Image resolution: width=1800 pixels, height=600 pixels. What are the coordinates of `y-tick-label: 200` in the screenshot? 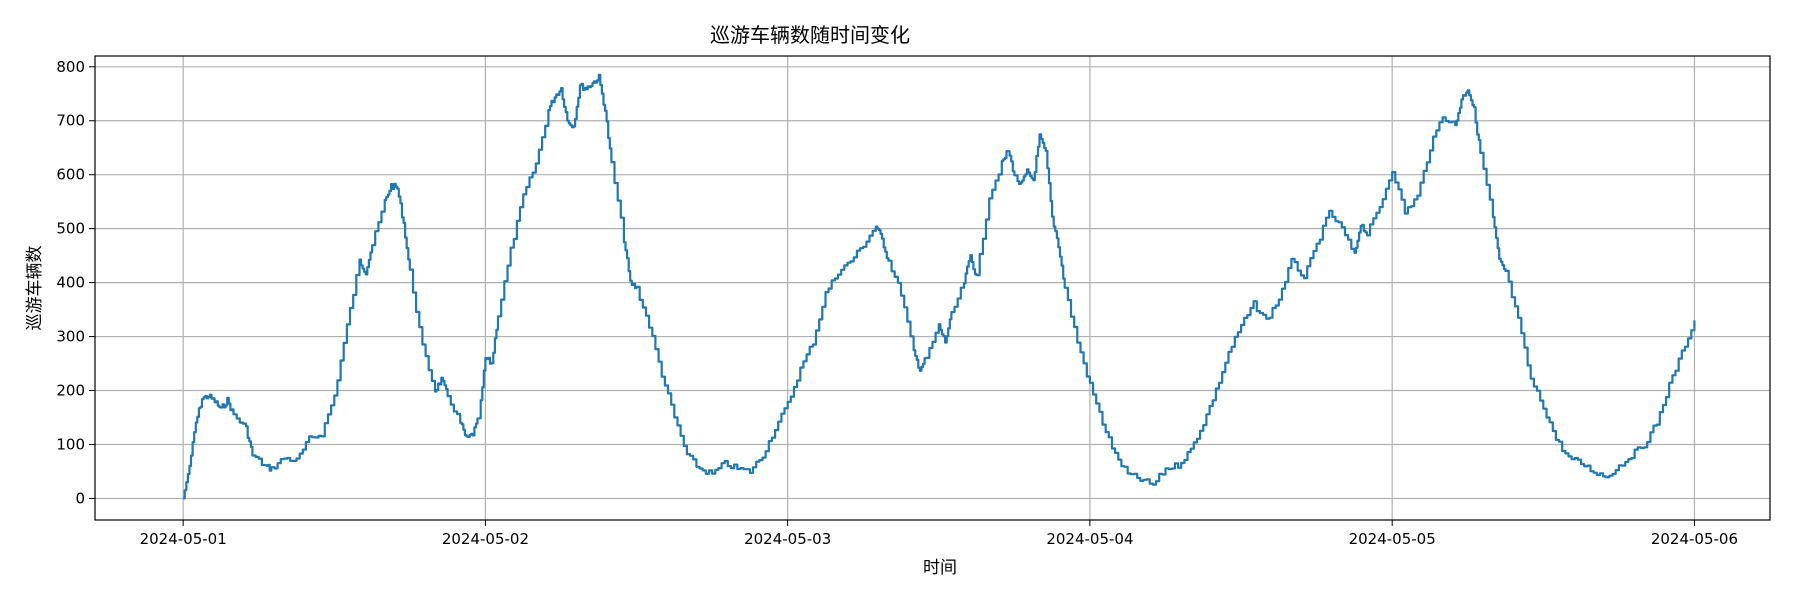 It's located at (70, 391).